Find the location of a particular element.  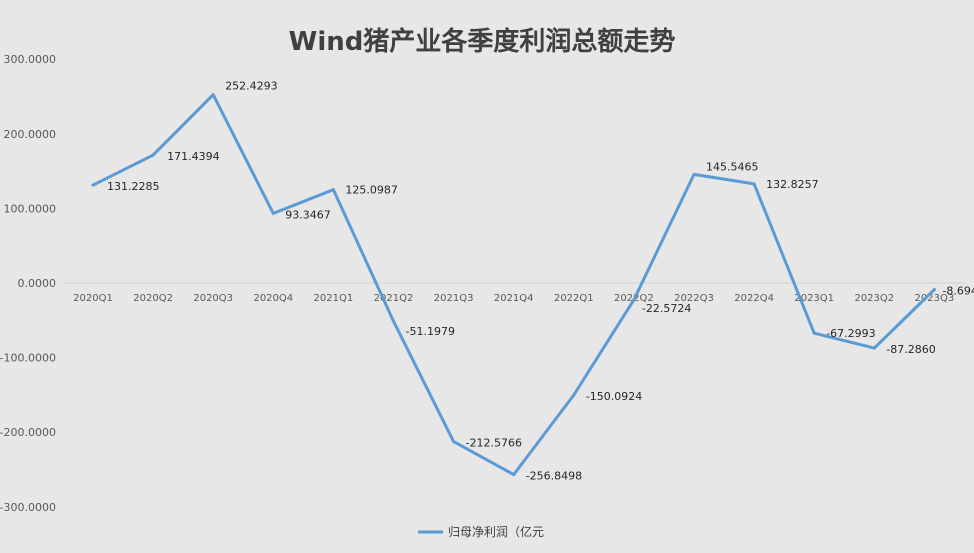

x-tick-label: 2021Q2 is located at coordinates (394, 298).